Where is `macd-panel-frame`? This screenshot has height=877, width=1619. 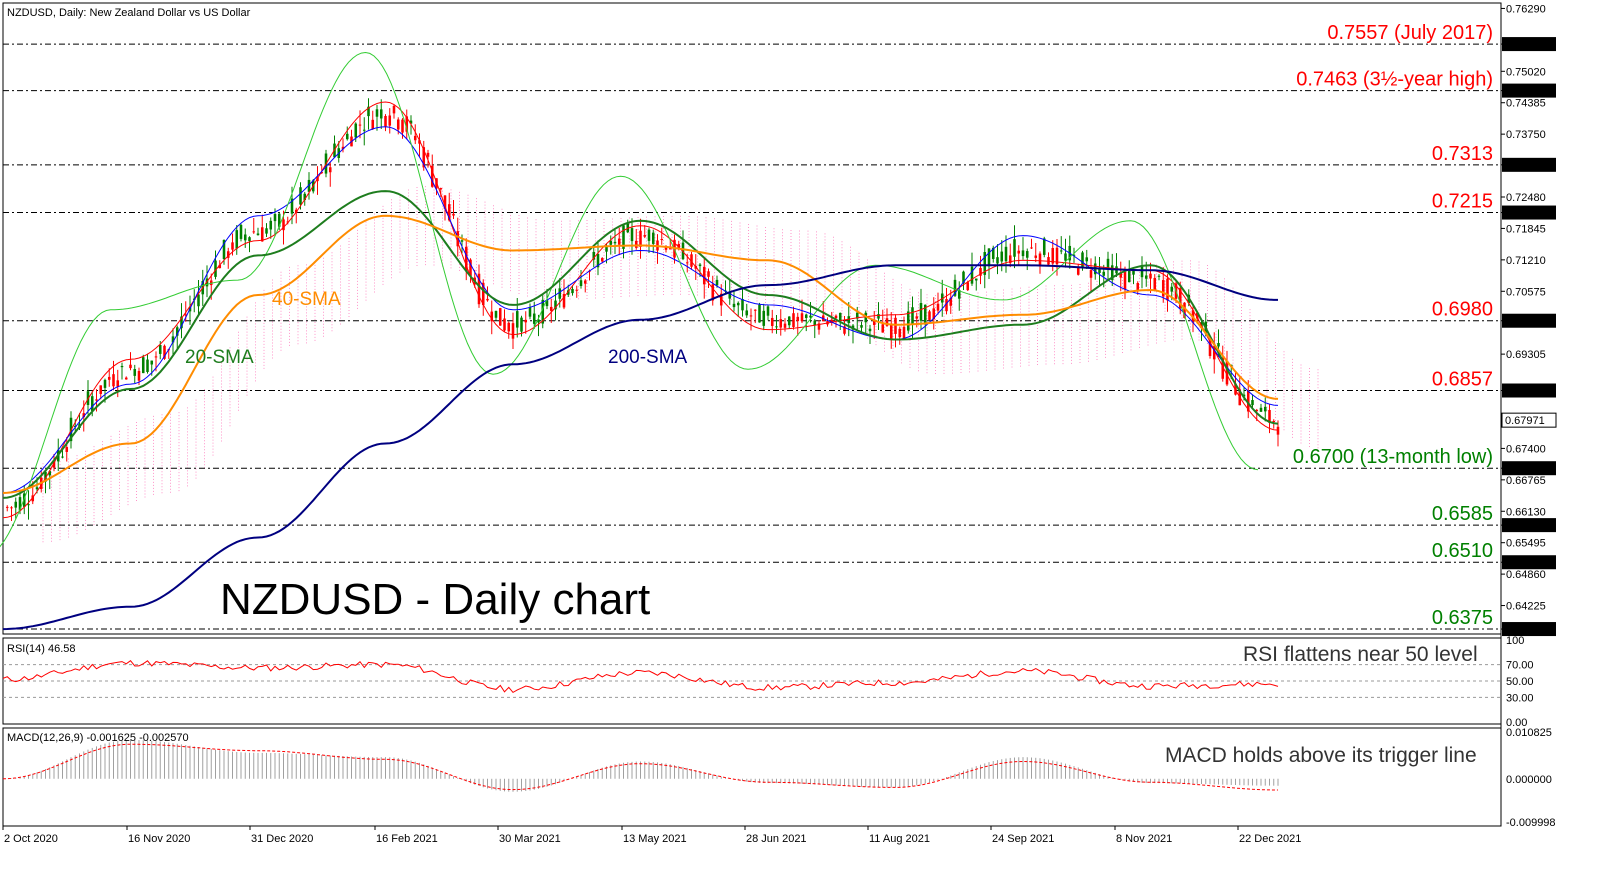
macd-panel-frame is located at coordinates (752, 777).